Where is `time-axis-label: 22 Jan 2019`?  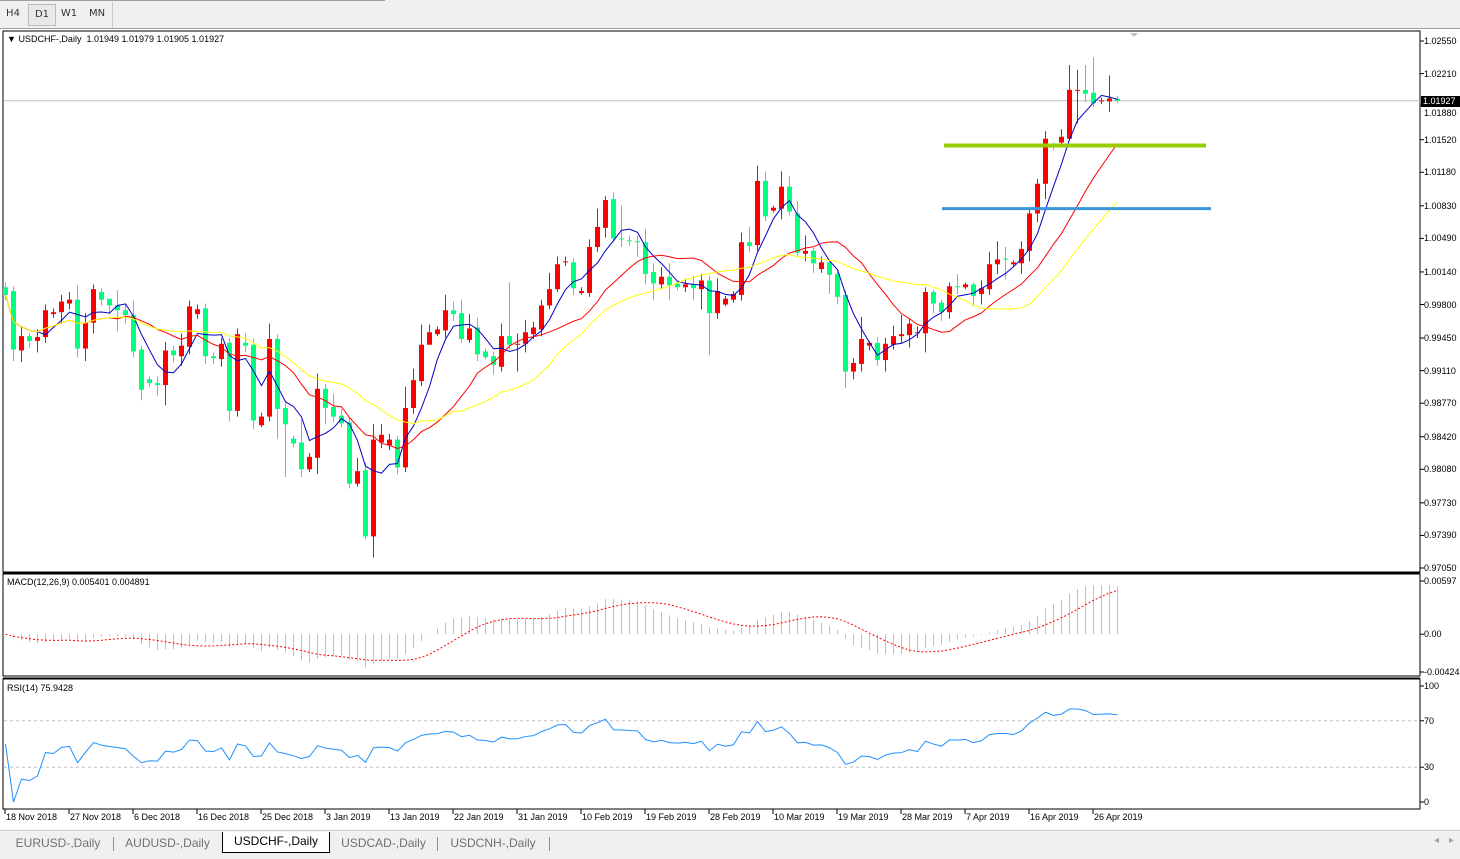
time-axis-label: 22 Jan 2019 is located at coordinates (479, 817).